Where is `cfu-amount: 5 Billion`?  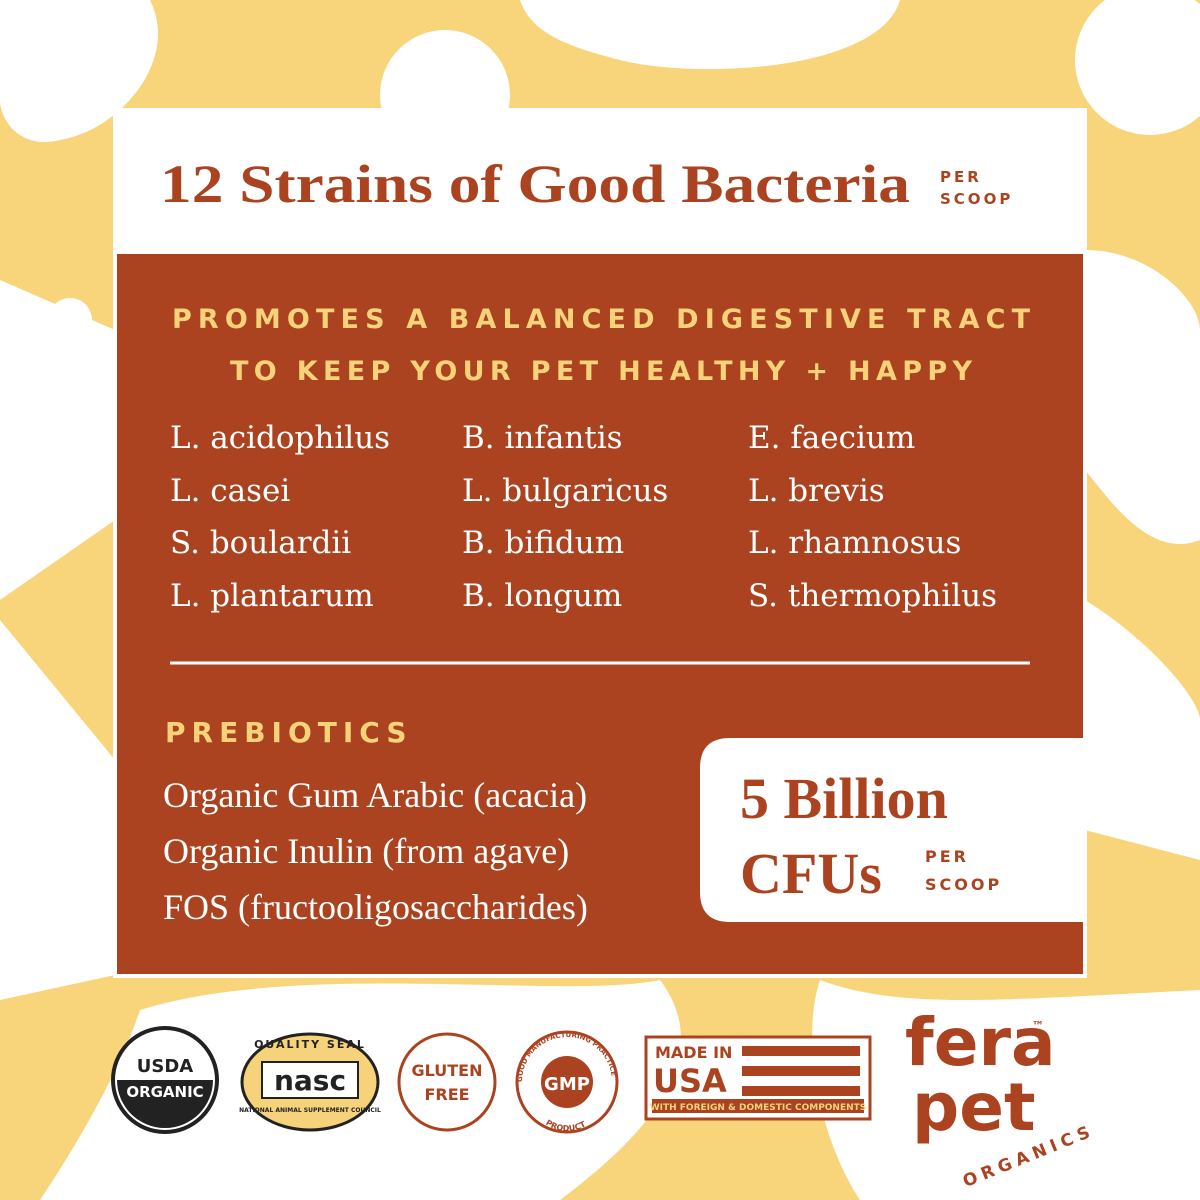 cfu-amount: 5 Billion is located at coordinates (844, 798).